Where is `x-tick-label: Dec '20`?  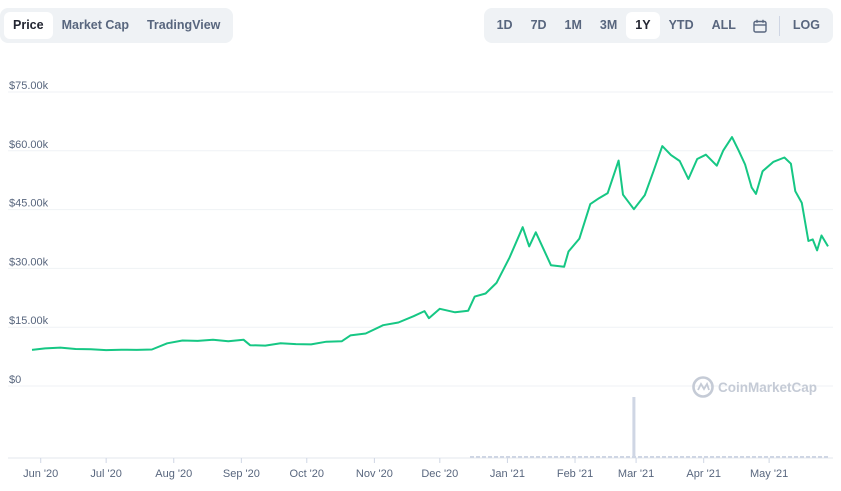
x-tick-label: Dec '20 is located at coordinates (439, 474).